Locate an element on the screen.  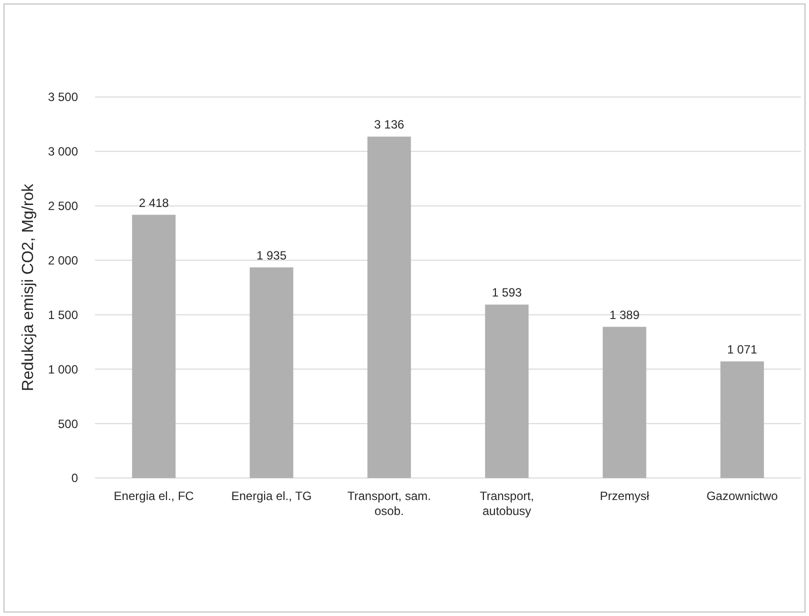
y-tick-label: 3 500 is located at coordinates (63, 97).